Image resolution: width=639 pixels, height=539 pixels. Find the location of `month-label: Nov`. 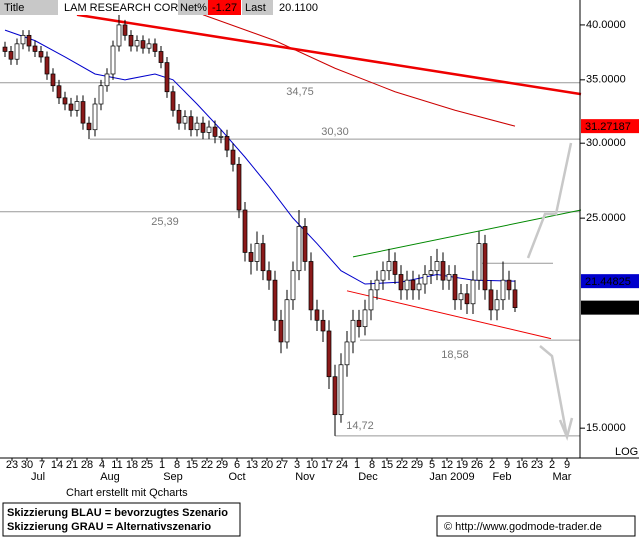

month-label: Nov is located at coordinates (305, 477).